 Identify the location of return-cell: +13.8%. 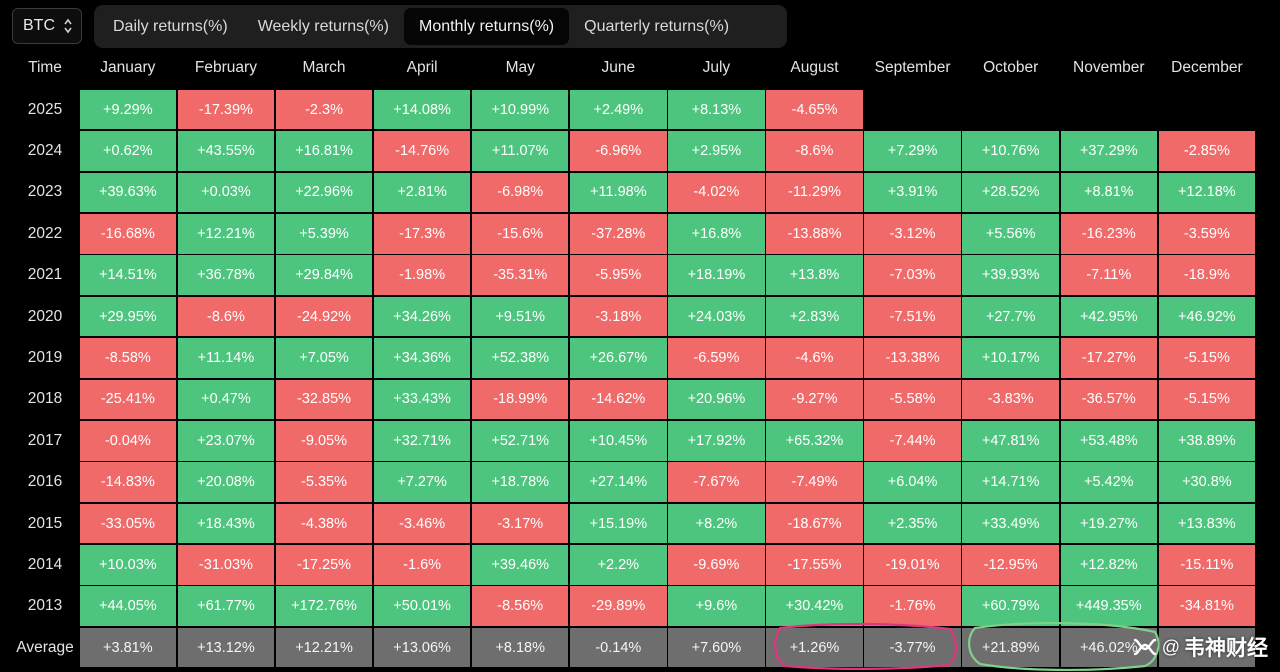
(814, 275).